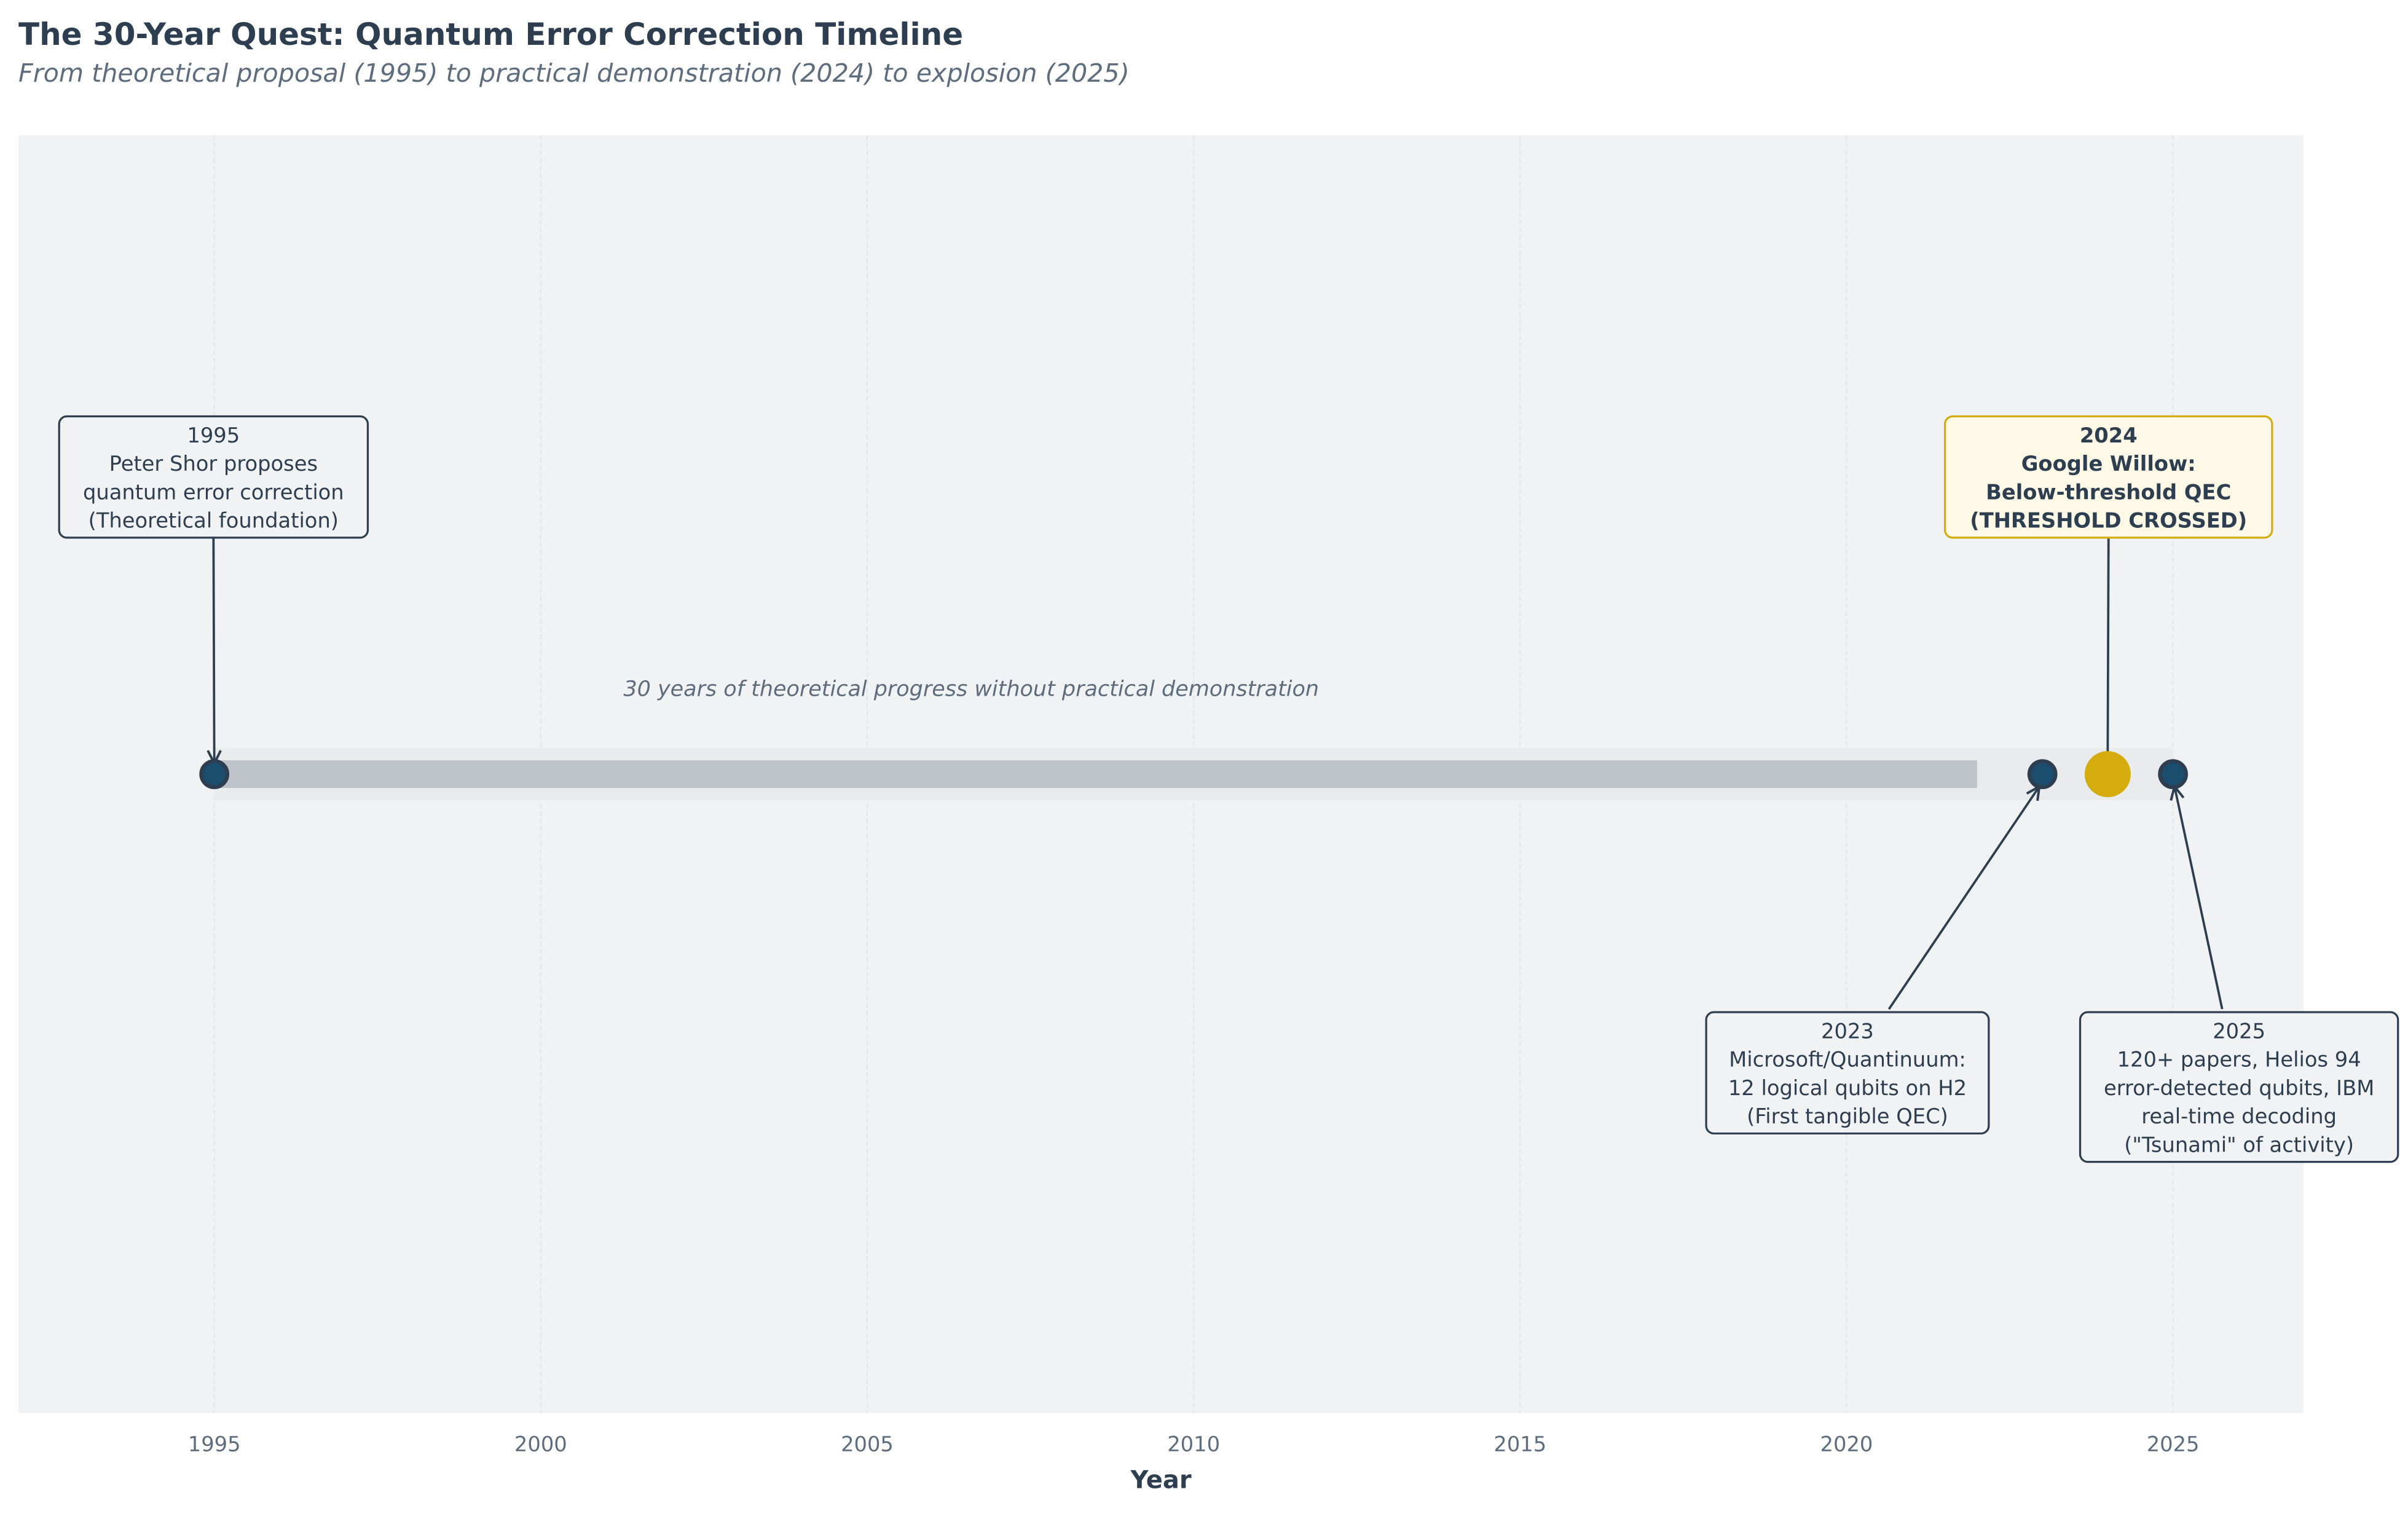 This screenshot has width=2408, height=1513. I want to click on annotation-line: 2025, so click(2239, 1031).